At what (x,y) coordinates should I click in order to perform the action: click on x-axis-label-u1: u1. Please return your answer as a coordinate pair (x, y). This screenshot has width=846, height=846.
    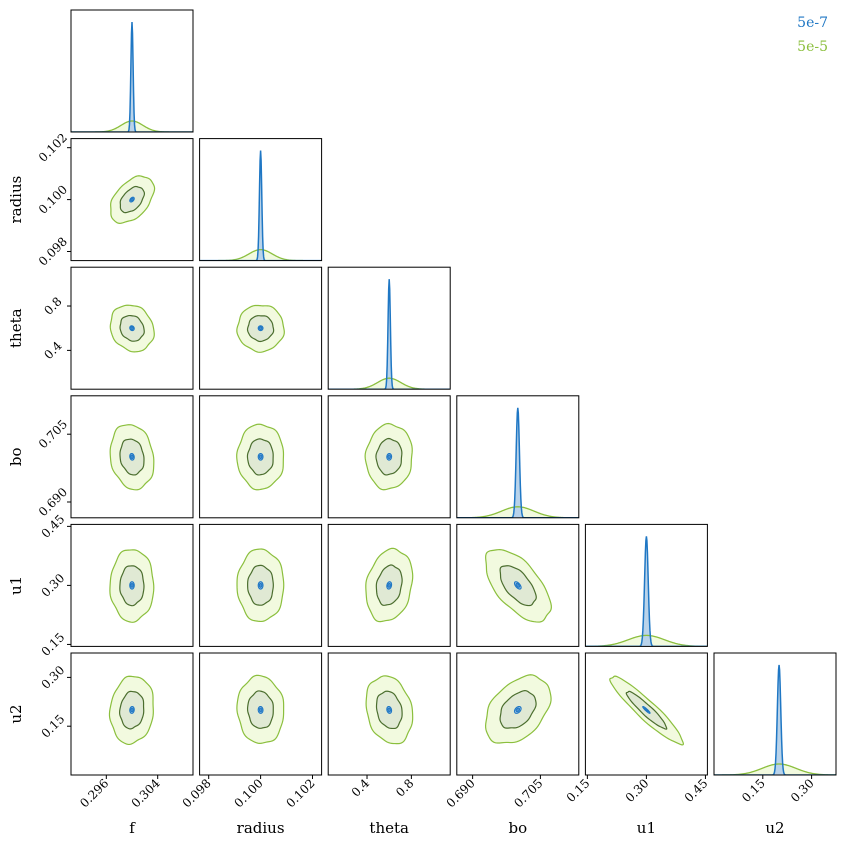
    Looking at the image, I should click on (646, 828).